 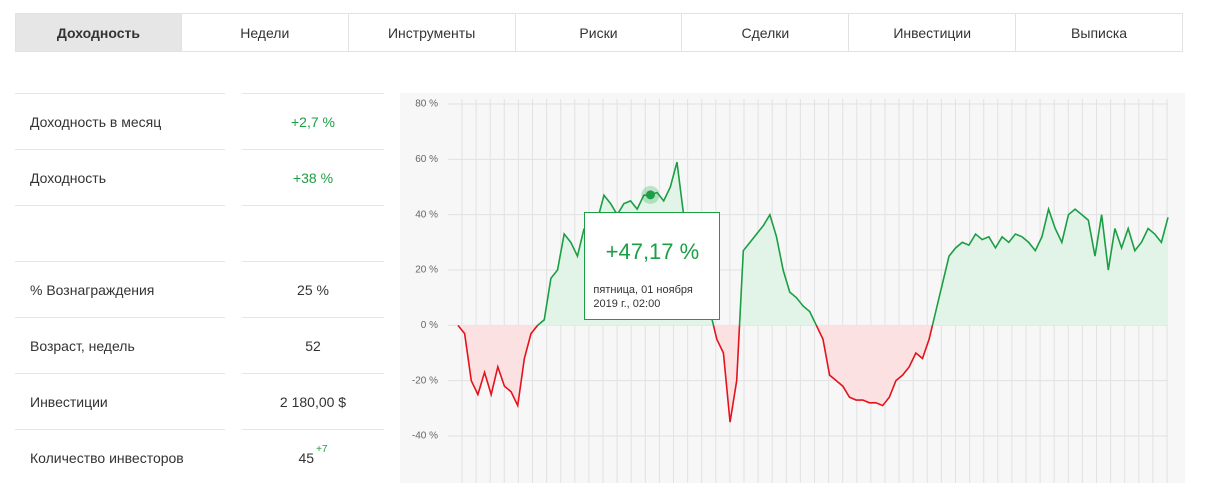 What do you see at coordinates (627, 303) in the screenshot?
I see `tooltip-date-line: 2019 г., 02:00` at bounding box center [627, 303].